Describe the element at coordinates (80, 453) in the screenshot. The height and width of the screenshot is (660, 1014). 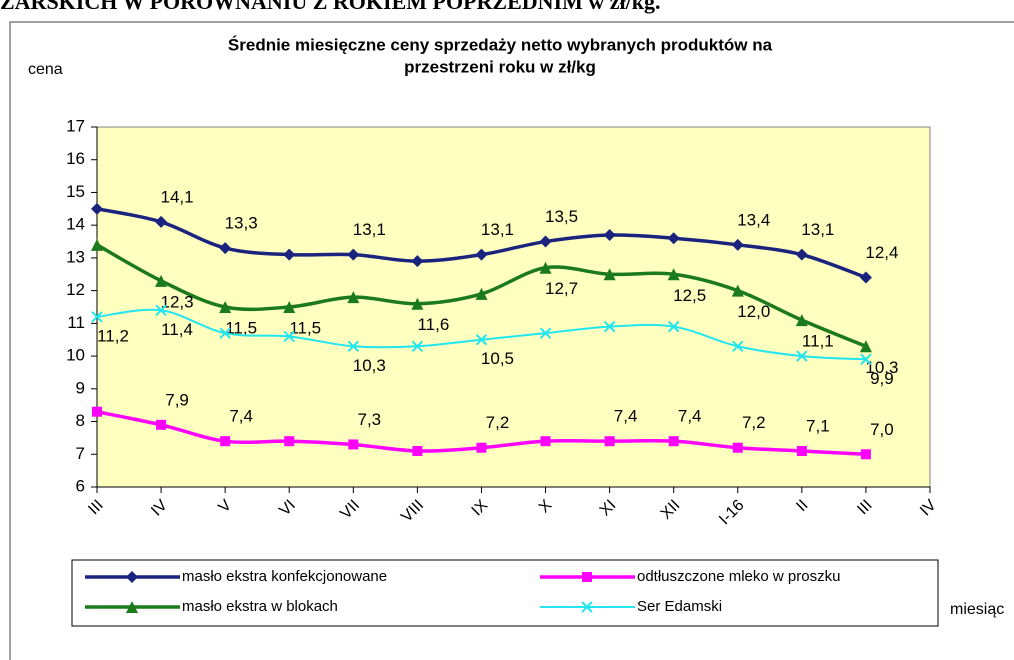
I see `y-tick-label: 7` at that location.